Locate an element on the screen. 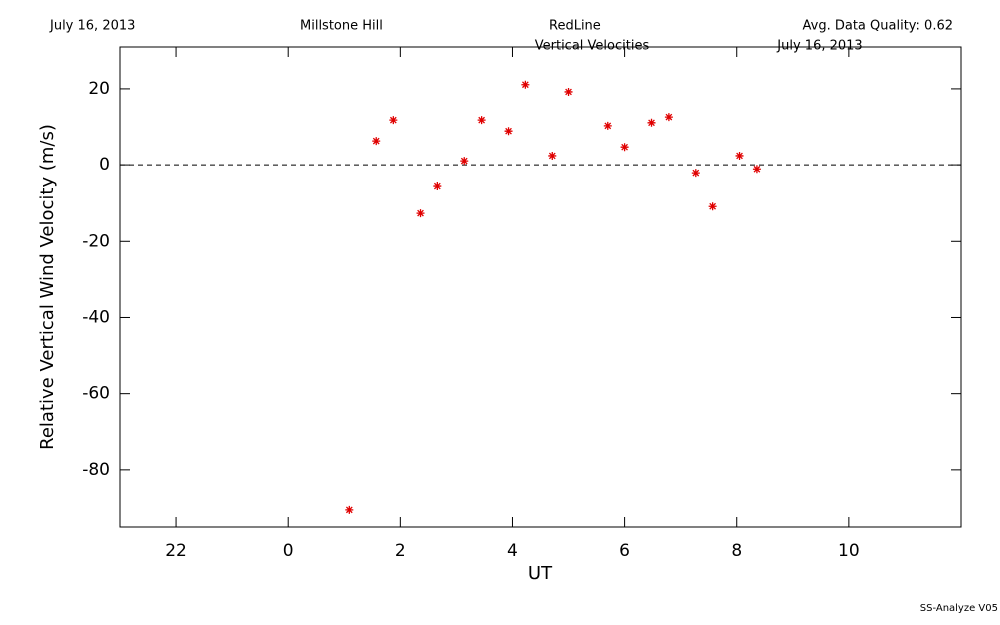  x-tick-label: 0 is located at coordinates (288, 551).